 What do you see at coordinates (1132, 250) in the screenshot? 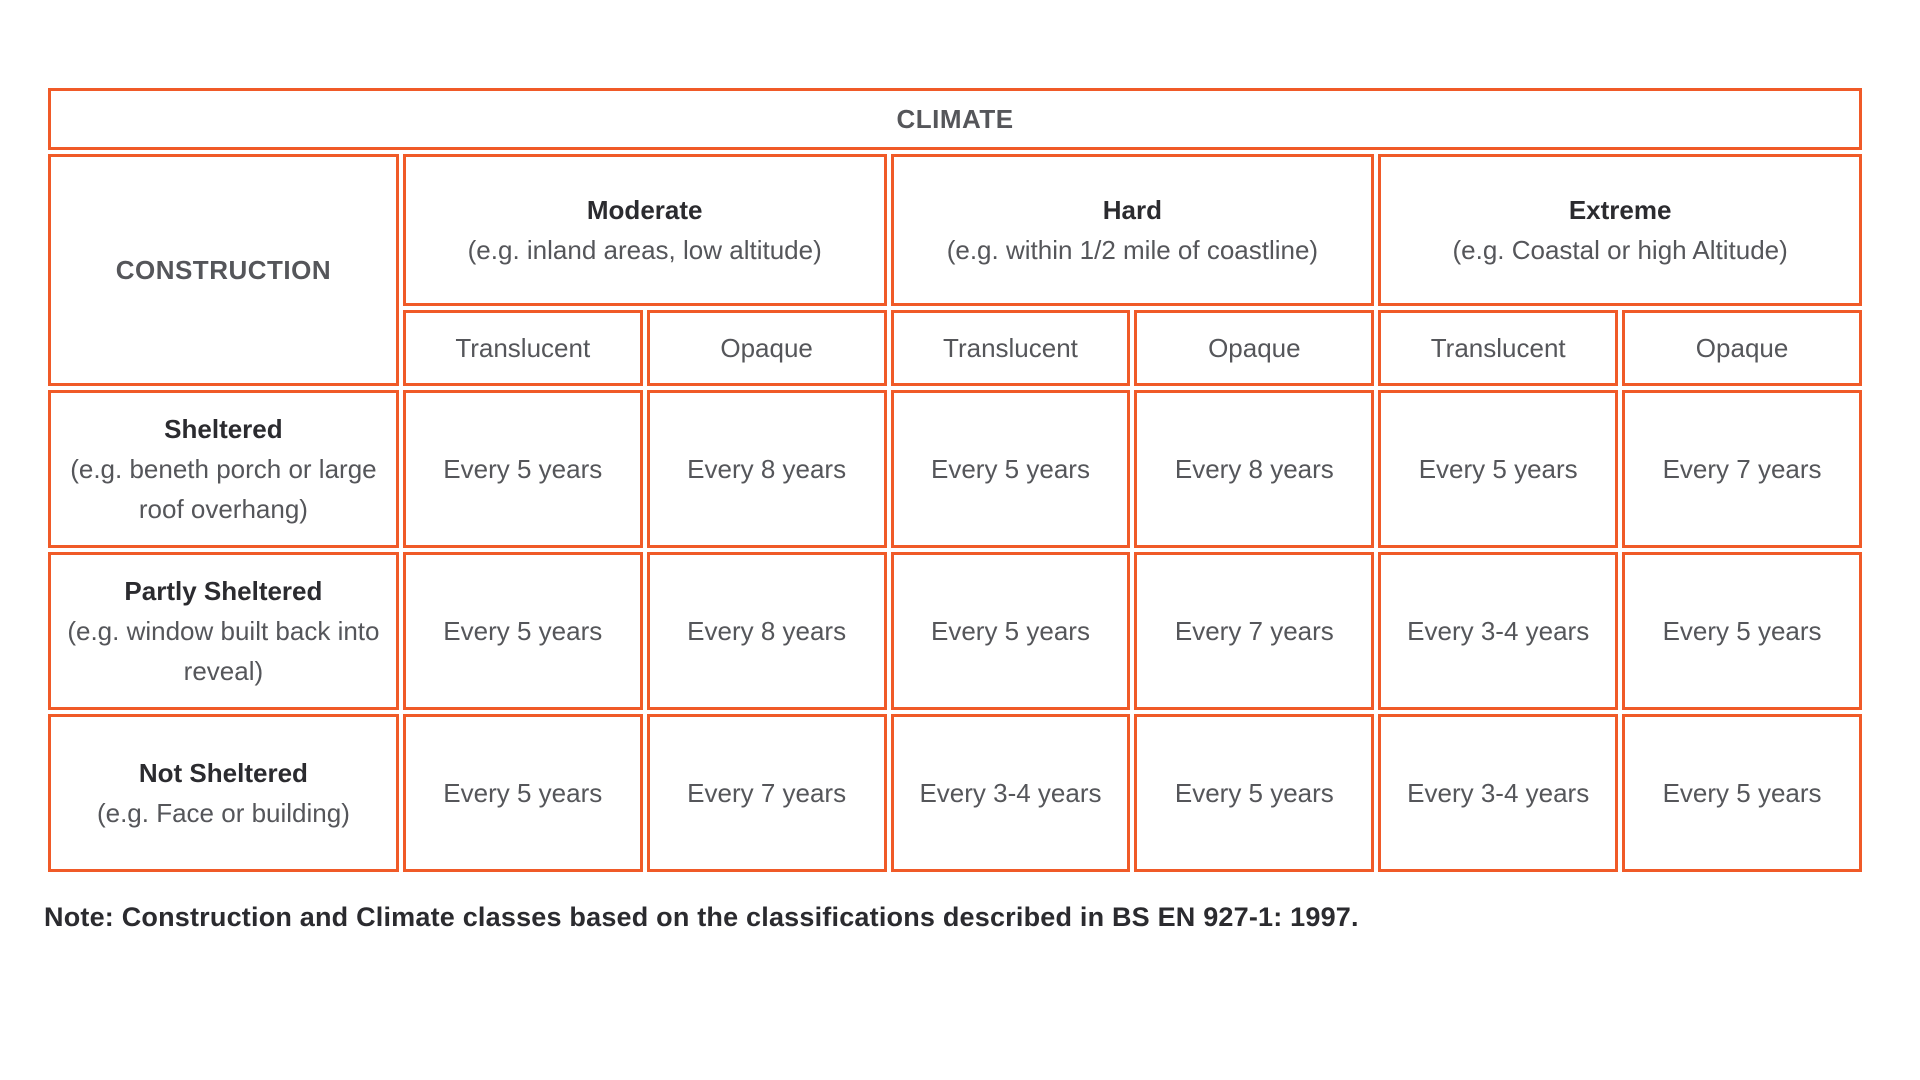
I see `climate-group-hard-example: (e.g. within 1/2 mile of coastline)` at bounding box center [1132, 250].